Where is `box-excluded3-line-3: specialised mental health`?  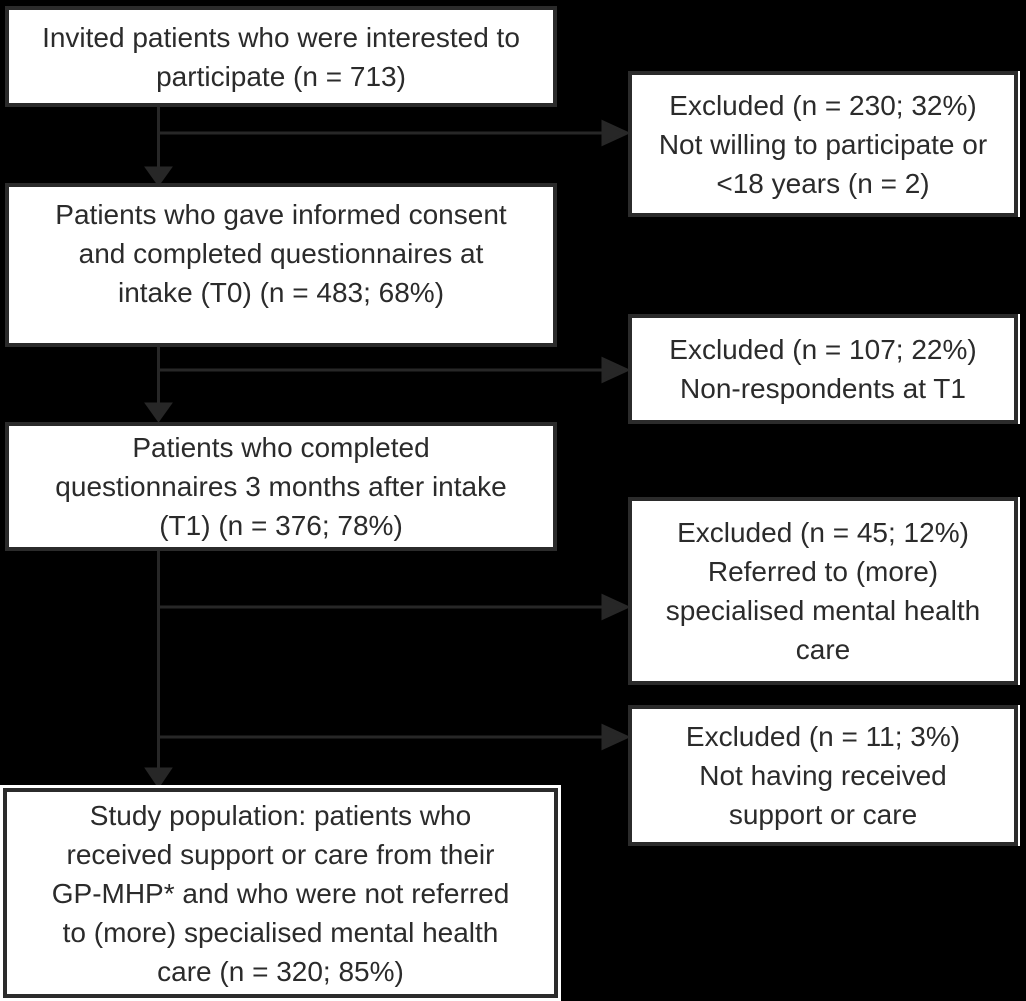
box-excluded3-line-3: specialised mental health is located at coordinates (823, 610).